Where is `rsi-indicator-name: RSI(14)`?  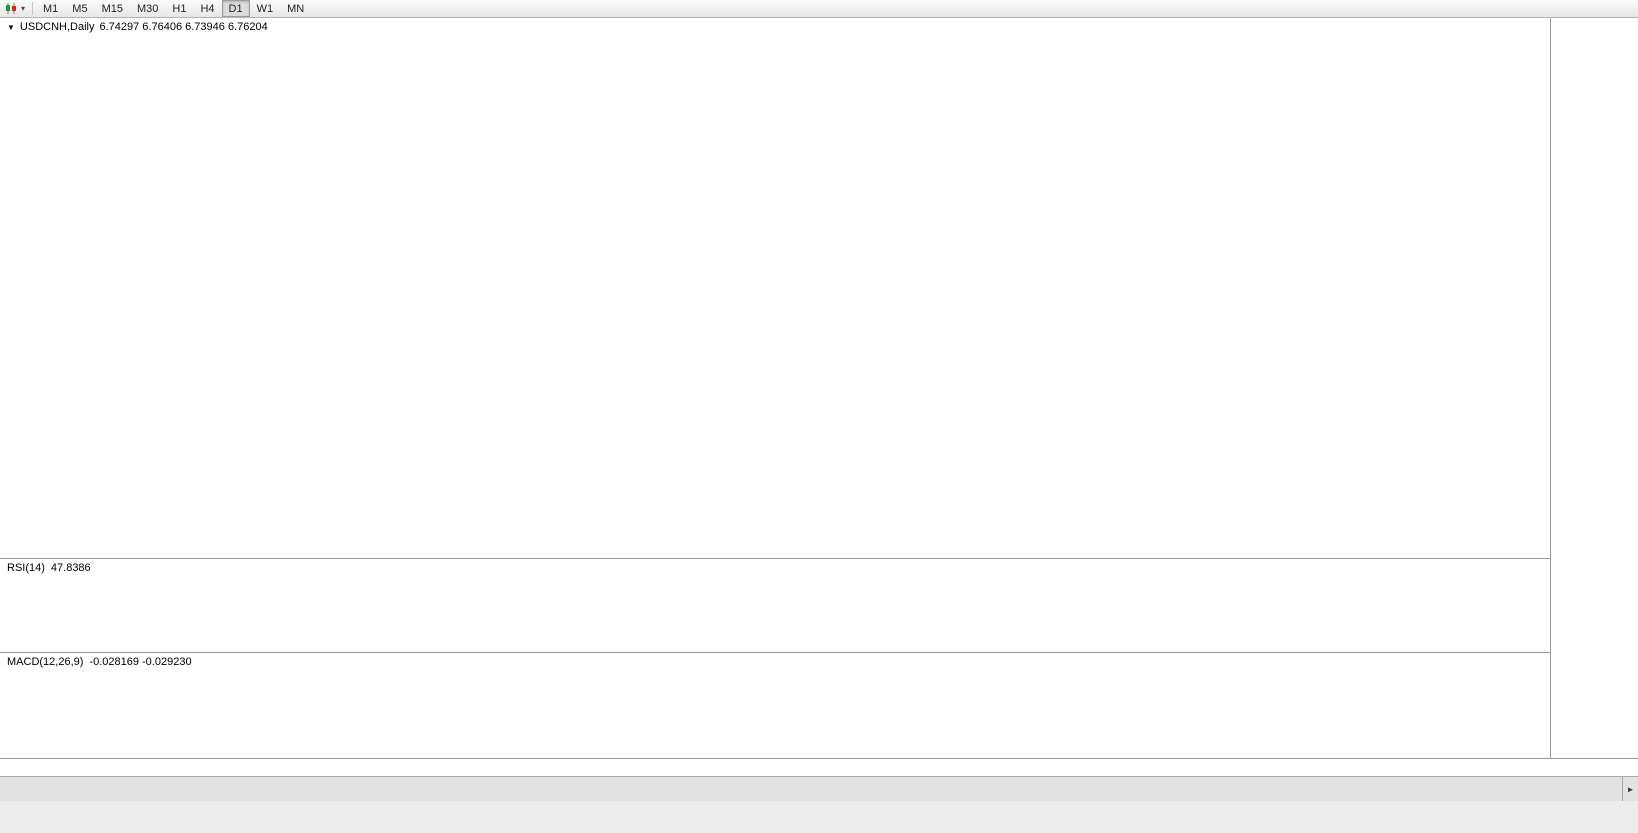 rsi-indicator-name: RSI(14) is located at coordinates (26, 568).